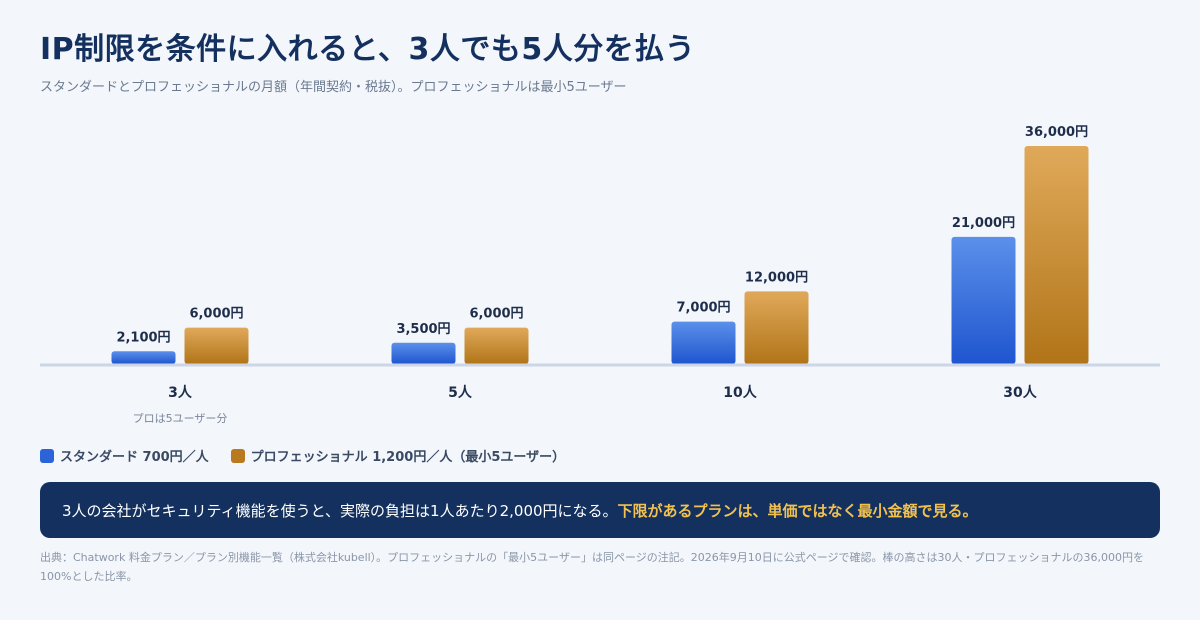  What do you see at coordinates (216, 314) in the screenshot?
I see `data-label-professional-1: 6,000円` at bounding box center [216, 314].